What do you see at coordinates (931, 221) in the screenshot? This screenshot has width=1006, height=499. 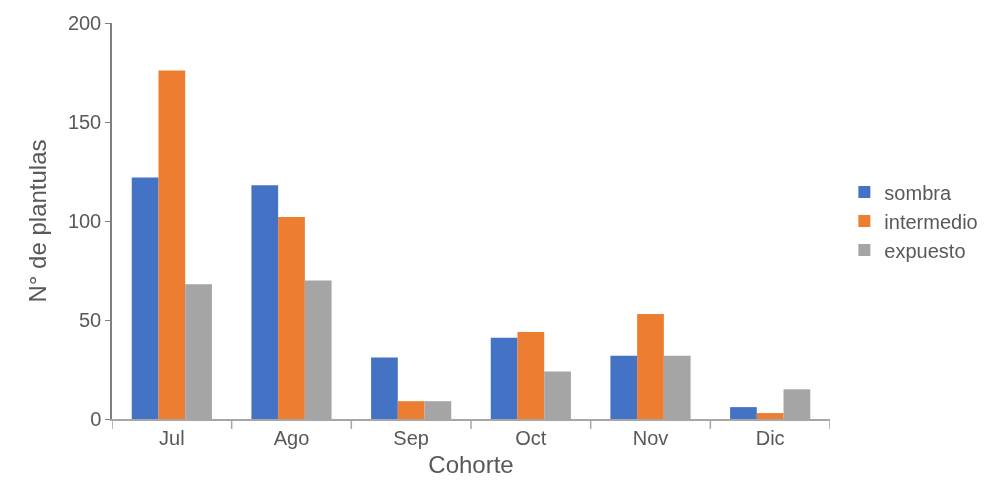 I see `legend-label: intermedio` at bounding box center [931, 221].